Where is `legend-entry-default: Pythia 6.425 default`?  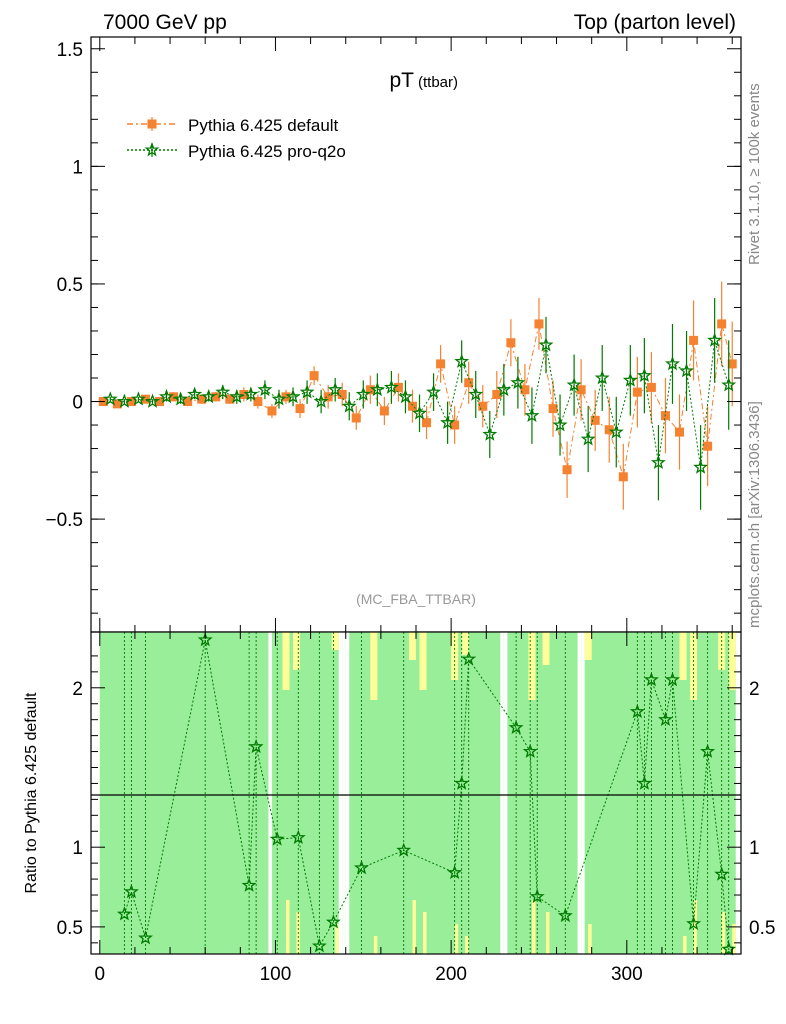
legend-entry-default: Pythia 6.425 default is located at coordinates (233, 125).